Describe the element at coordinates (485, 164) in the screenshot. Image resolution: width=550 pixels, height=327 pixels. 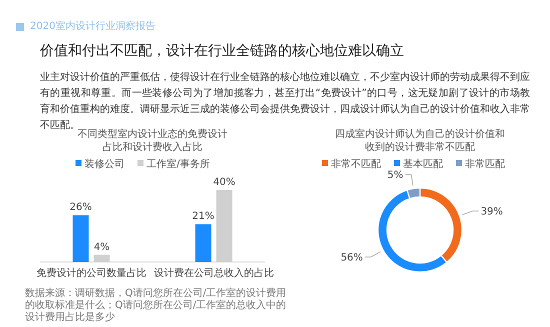
I see `legend-label: 非常匹配` at that location.